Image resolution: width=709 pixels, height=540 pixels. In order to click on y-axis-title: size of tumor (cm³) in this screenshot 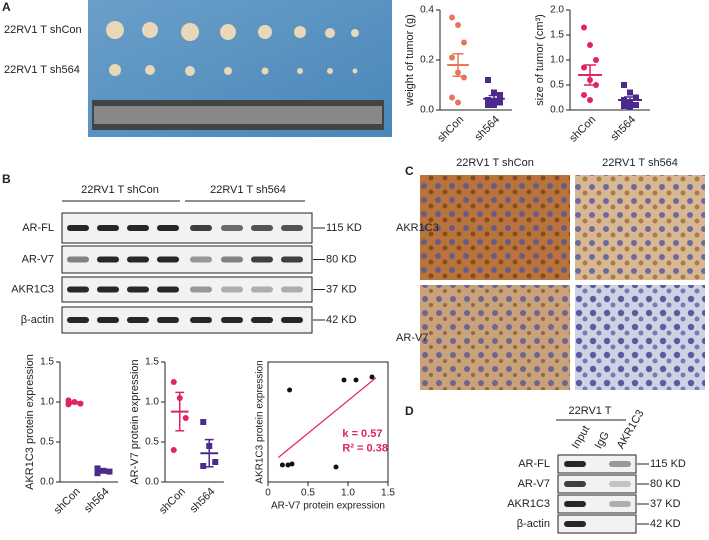, I will do `click(540, 60)`.